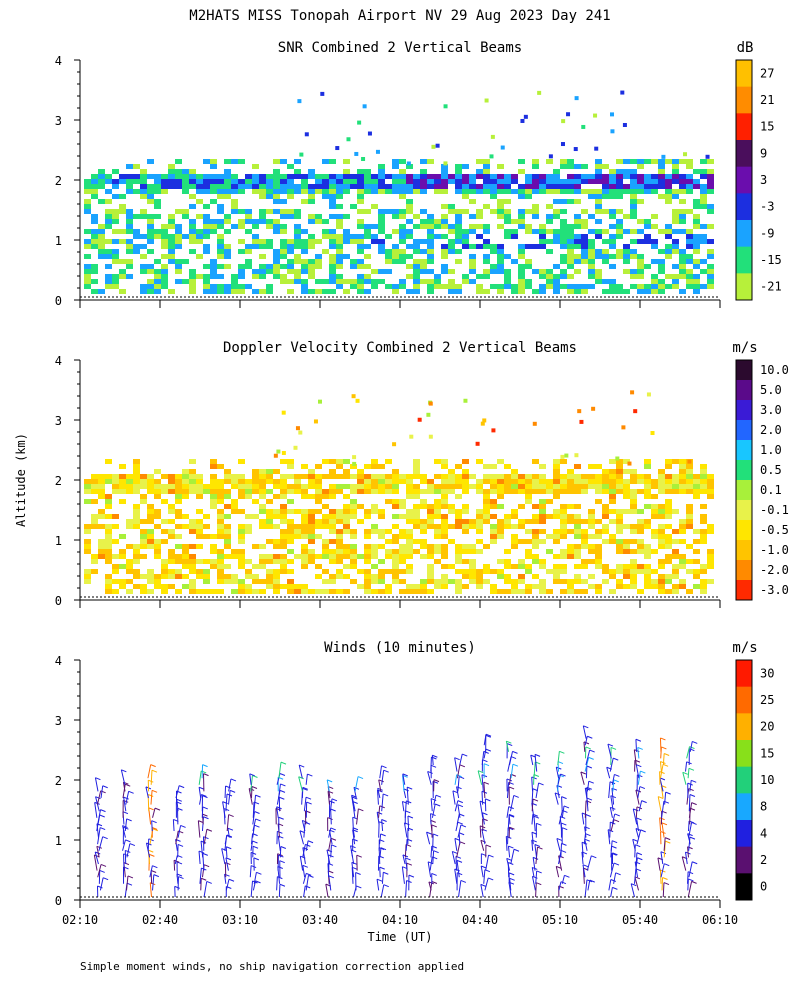  What do you see at coordinates (744, 510) in the screenshot?
I see `colorbar-swatch` at bounding box center [744, 510].